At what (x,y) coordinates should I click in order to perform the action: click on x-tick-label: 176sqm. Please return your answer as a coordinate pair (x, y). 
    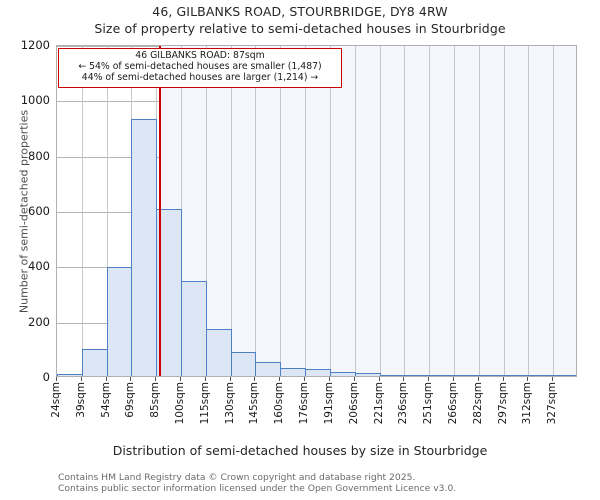
    Looking at the image, I should click on (304, 403).